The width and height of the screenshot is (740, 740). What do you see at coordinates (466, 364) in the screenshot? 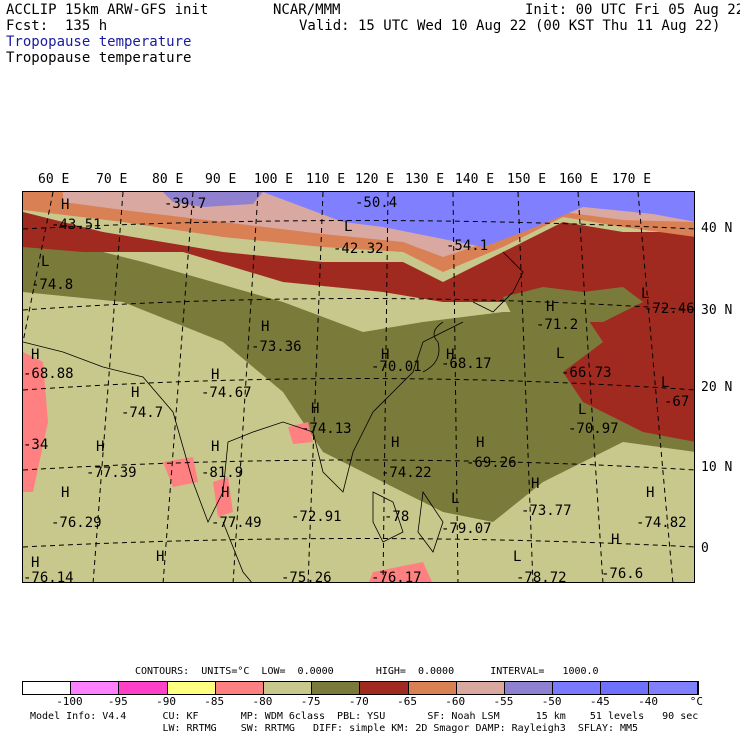
I see `temperature-label: -68.17` at bounding box center [466, 364].